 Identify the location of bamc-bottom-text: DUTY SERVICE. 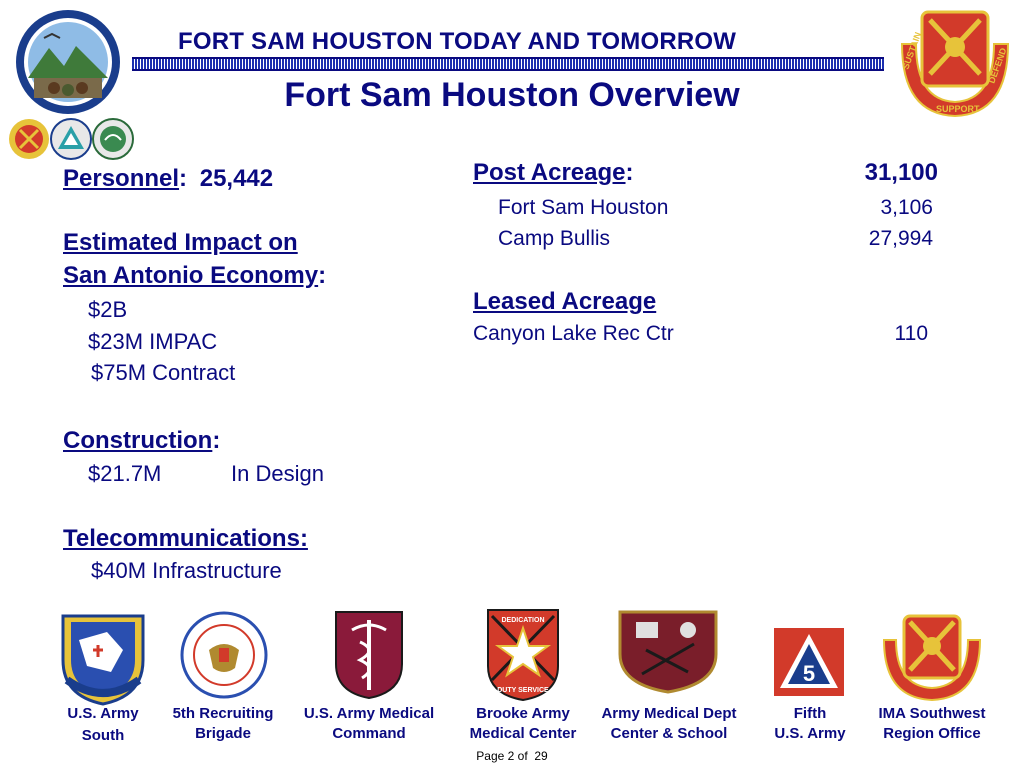
(523, 690).